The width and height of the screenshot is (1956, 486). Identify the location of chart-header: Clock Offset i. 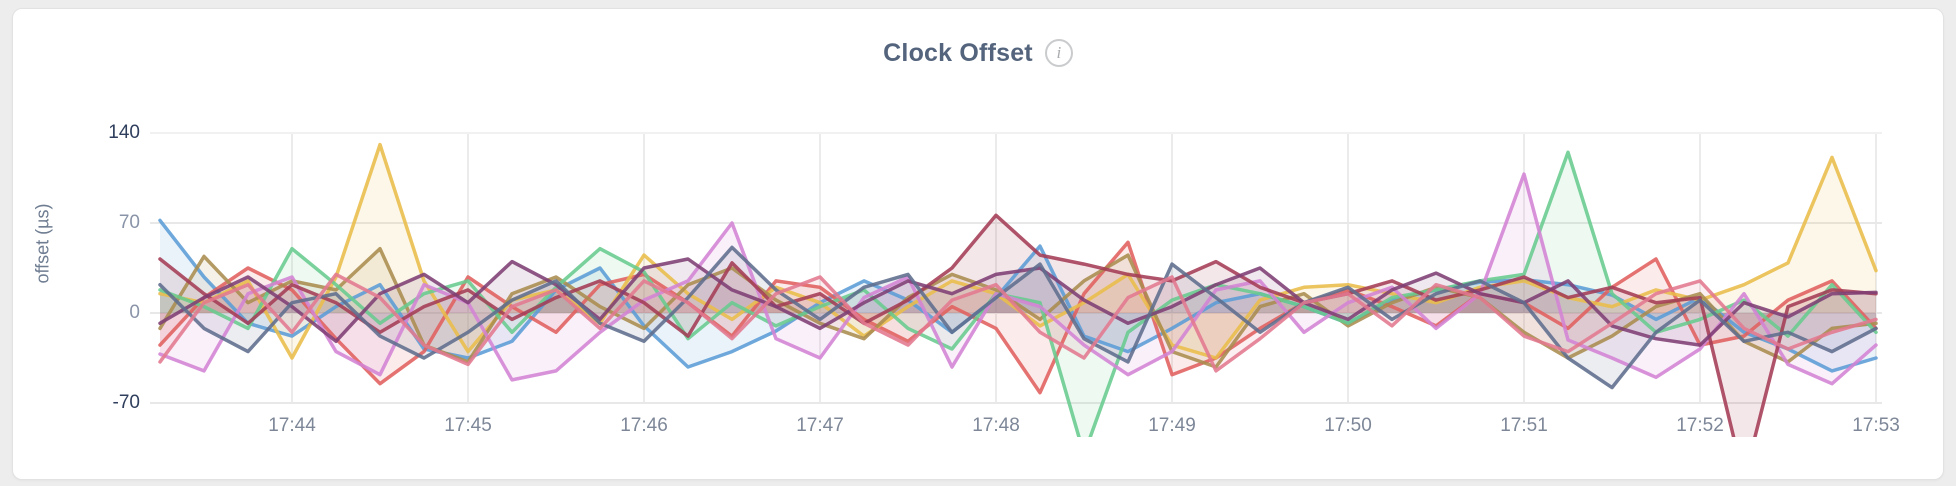
(978, 53).